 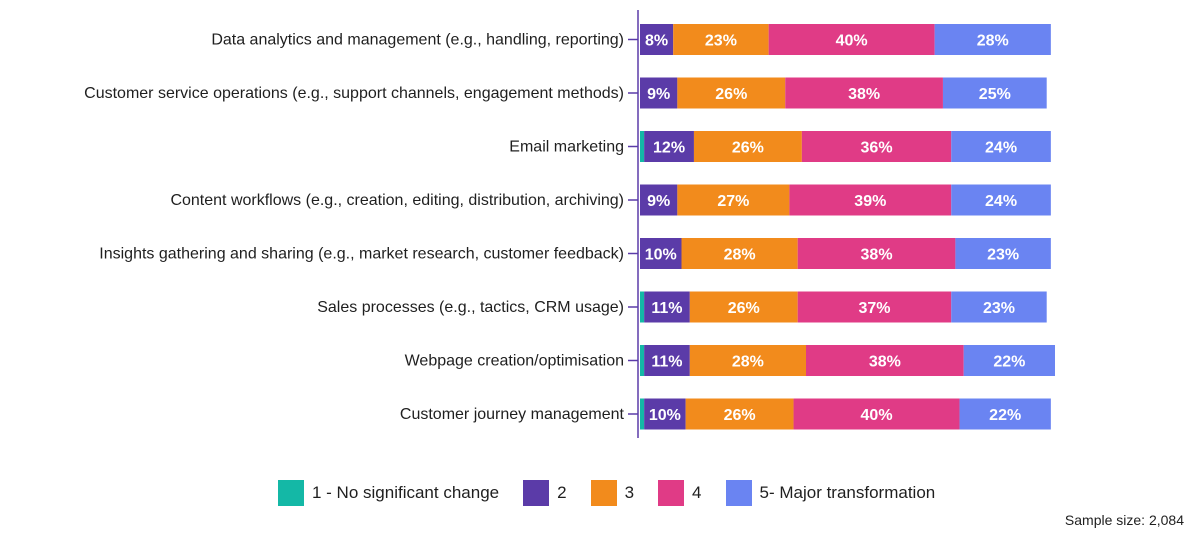 What do you see at coordinates (1124, 520) in the screenshot?
I see `sample-size-note: Sample size: 2,084` at bounding box center [1124, 520].